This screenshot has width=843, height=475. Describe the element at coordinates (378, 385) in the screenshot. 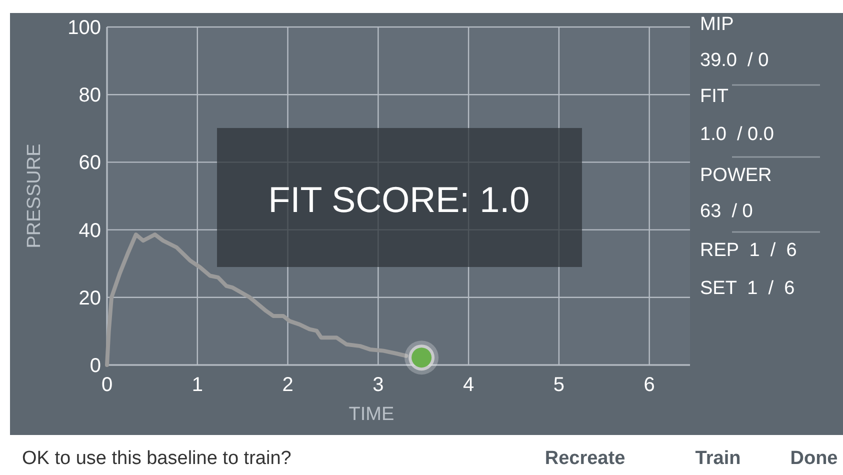

I see `x-tick-label: 3` at that location.